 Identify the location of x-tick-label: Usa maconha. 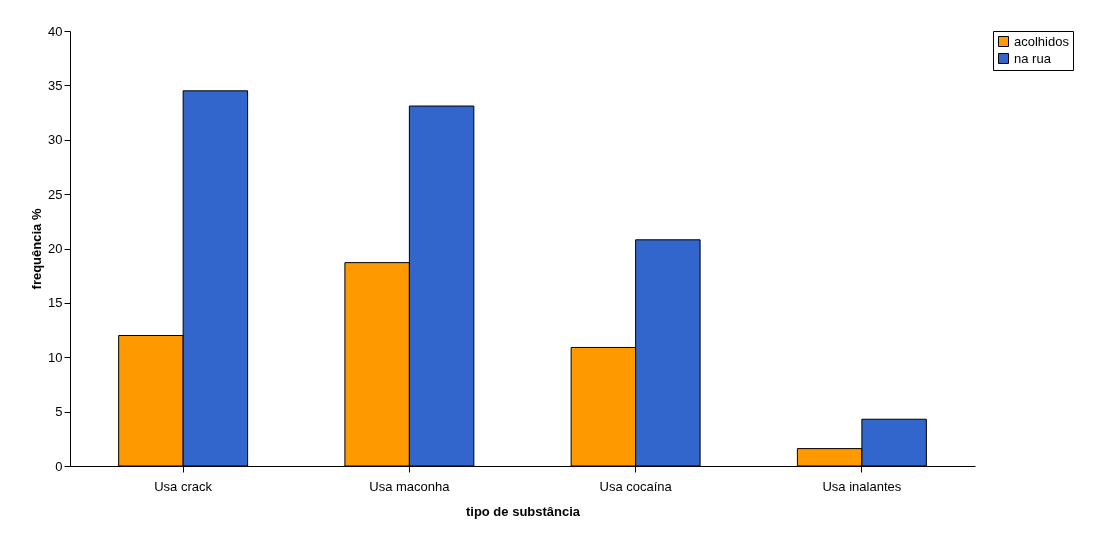
(410, 486).